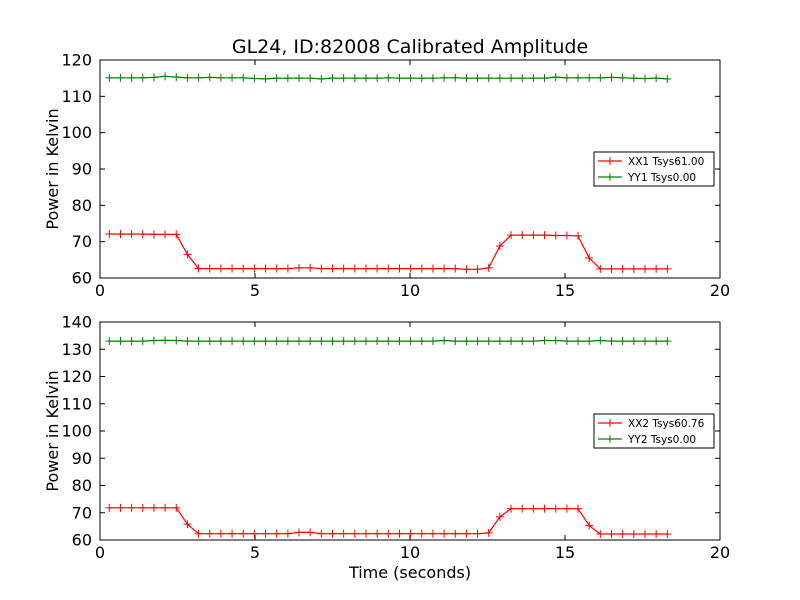  What do you see at coordinates (82, 205) in the screenshot?
I see `y-tick-label: 80` at bounding box center [82, 205].